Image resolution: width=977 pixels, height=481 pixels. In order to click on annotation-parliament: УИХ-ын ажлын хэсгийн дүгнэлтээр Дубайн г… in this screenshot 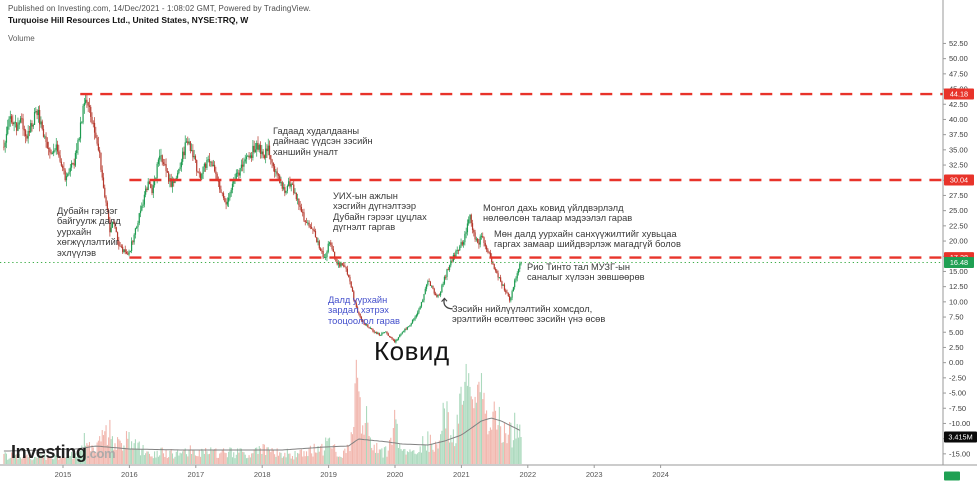, I will do `click(380, 212)`.